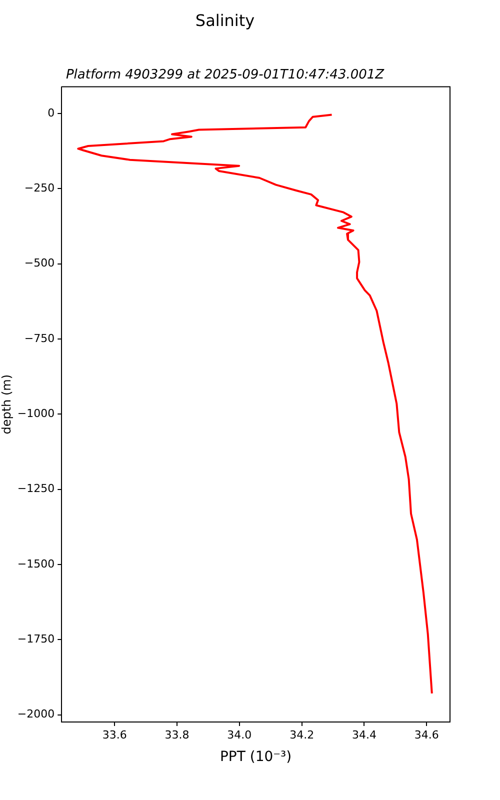 Image resolution: width=500 pixels, height=800 pixels. I want to click on x-tick-label: 33.6, so click(114, 735).